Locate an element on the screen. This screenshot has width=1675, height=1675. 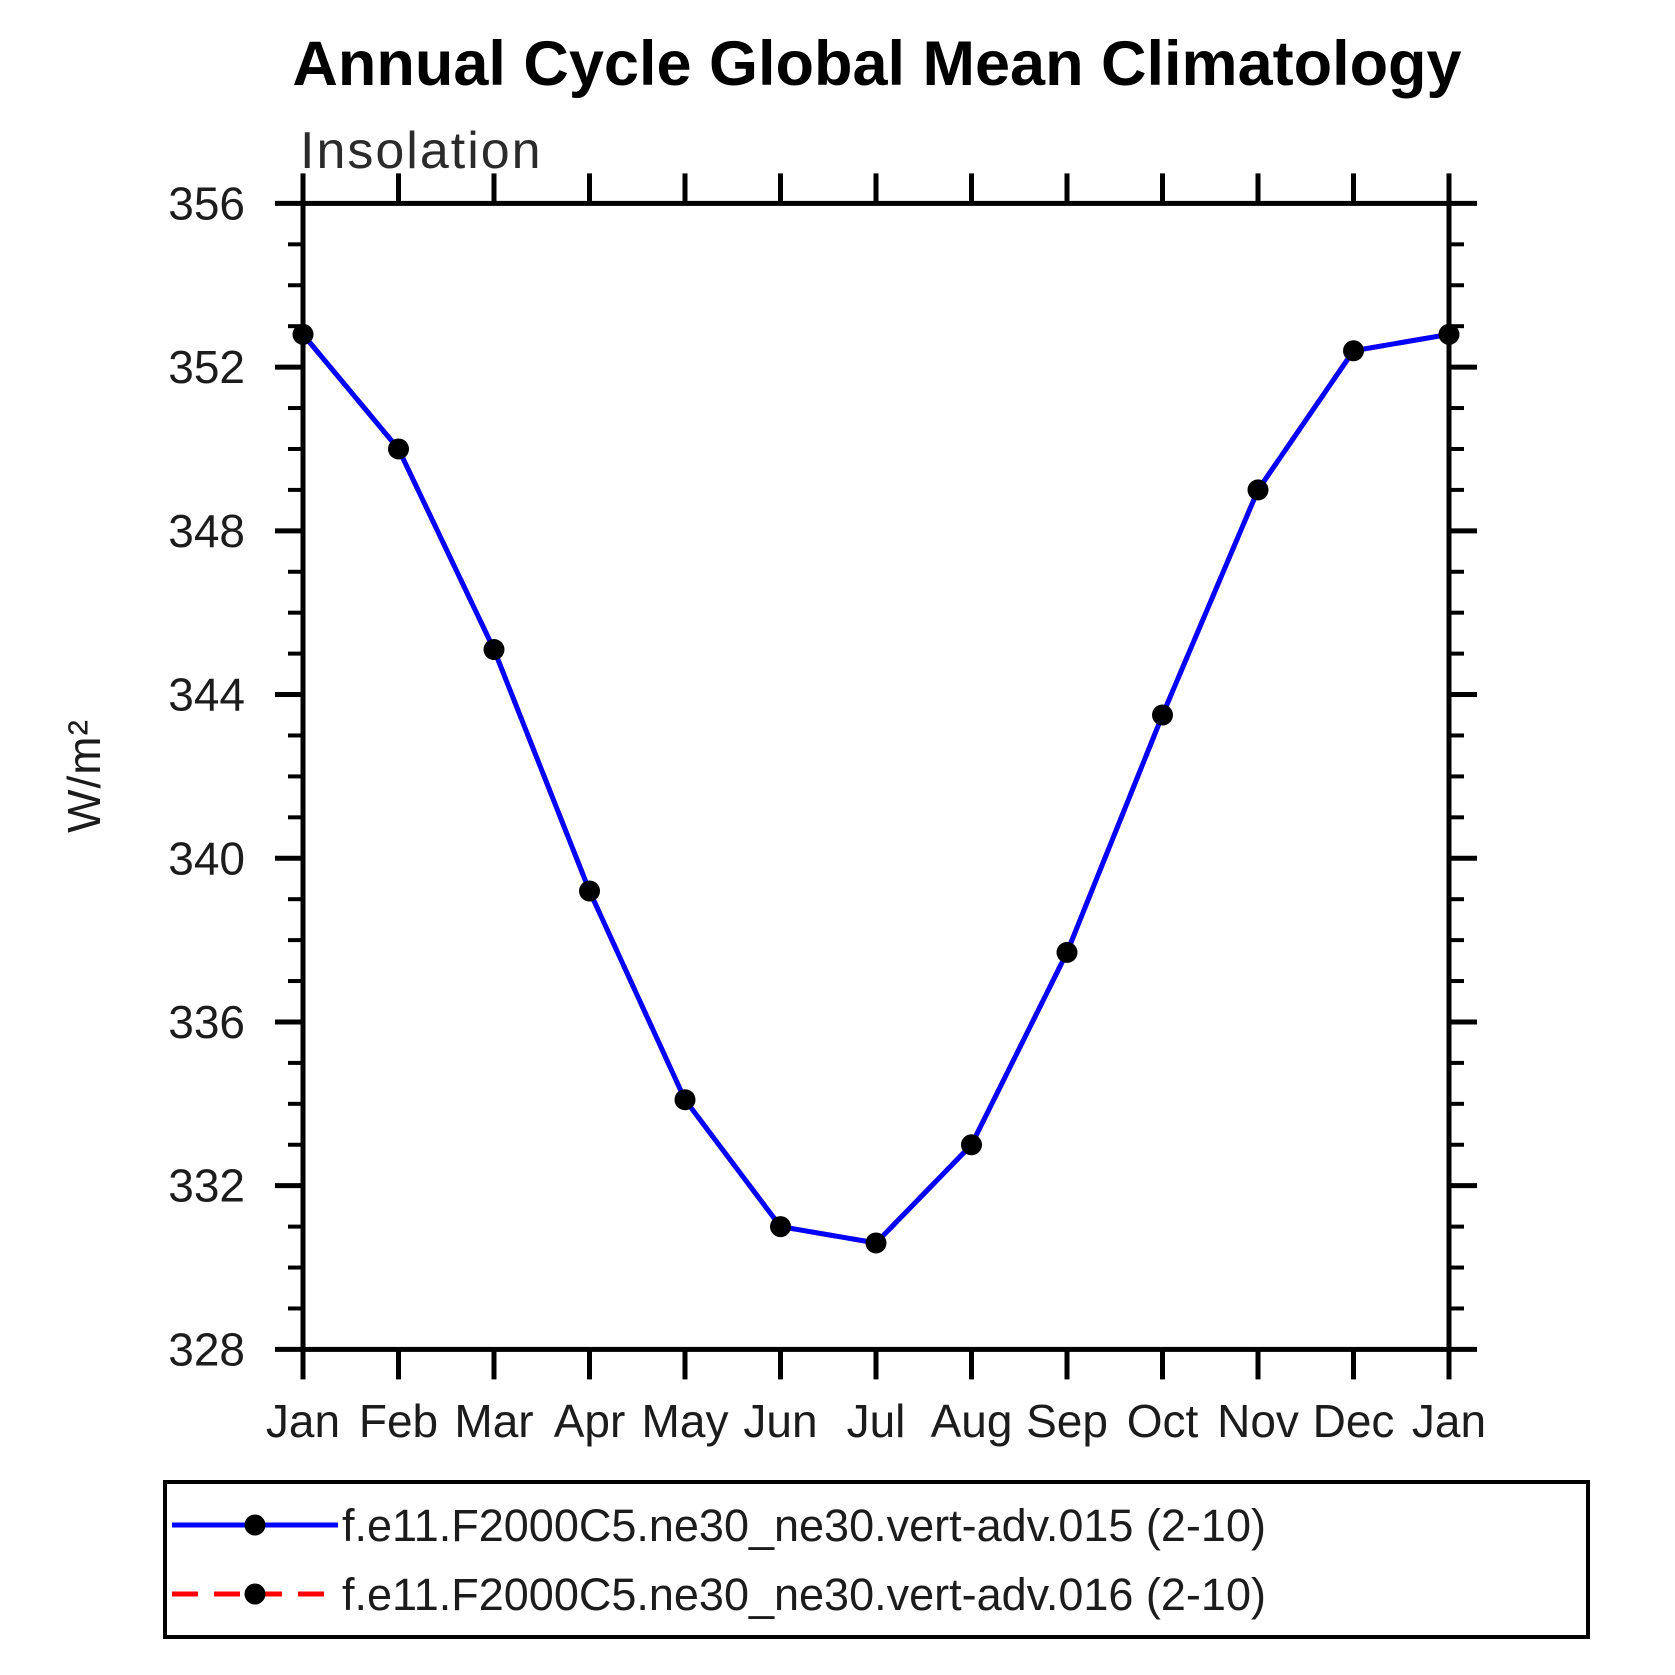
y-tick-label: 344 is located at coordinates (206, 695).